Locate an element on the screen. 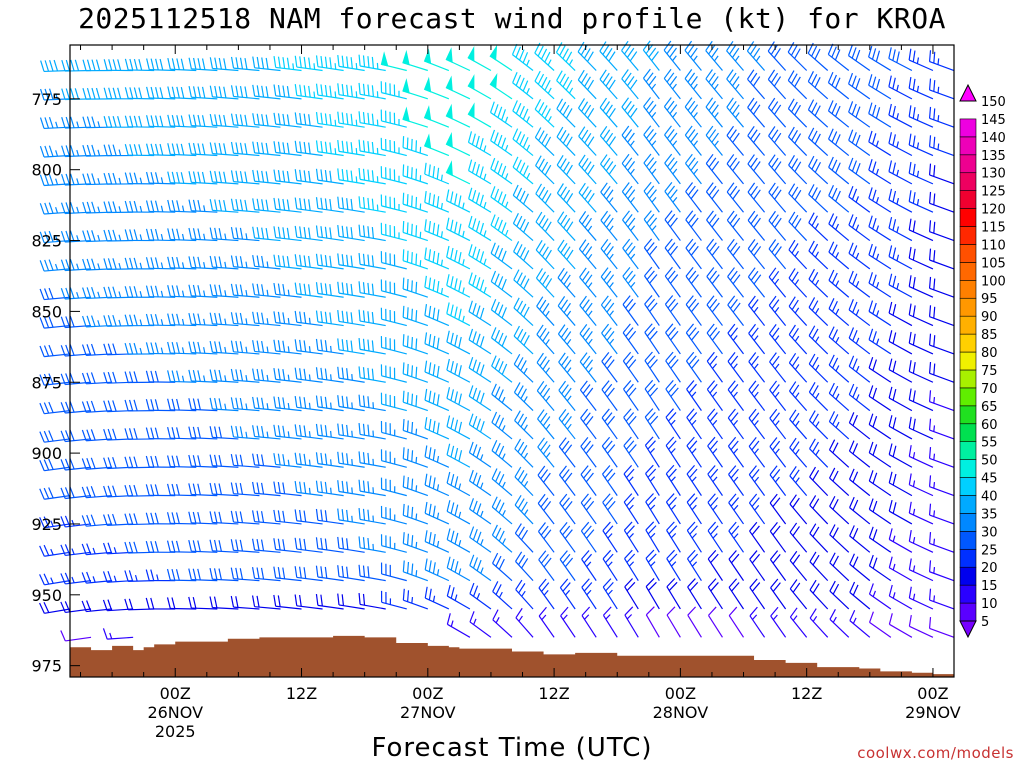 The height and width of the screenshot is (768, 1024). colorbar-label: 120 is located at coordinates (993, 210).